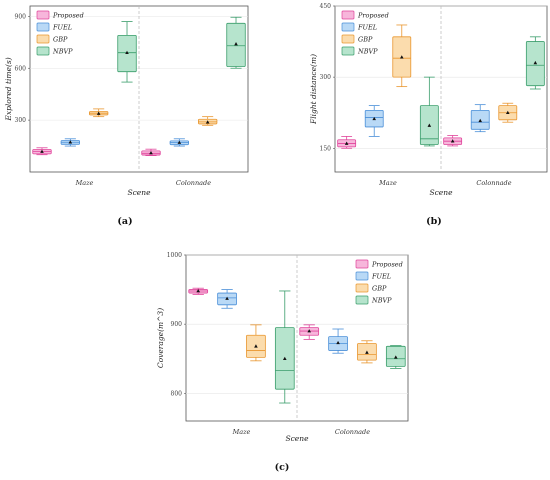 Image resolution: width=550 pixels, height=480 pixels. I want to click on panel-label: (a), so click(124, 221).